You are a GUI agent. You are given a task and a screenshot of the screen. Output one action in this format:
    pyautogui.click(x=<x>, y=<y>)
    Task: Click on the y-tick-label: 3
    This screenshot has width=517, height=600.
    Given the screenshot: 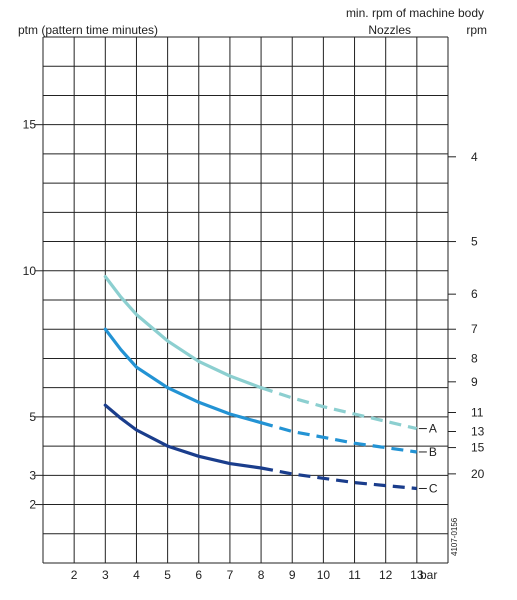 What is the action you would take?
    pyautogui.click(x=32, y=475)
    